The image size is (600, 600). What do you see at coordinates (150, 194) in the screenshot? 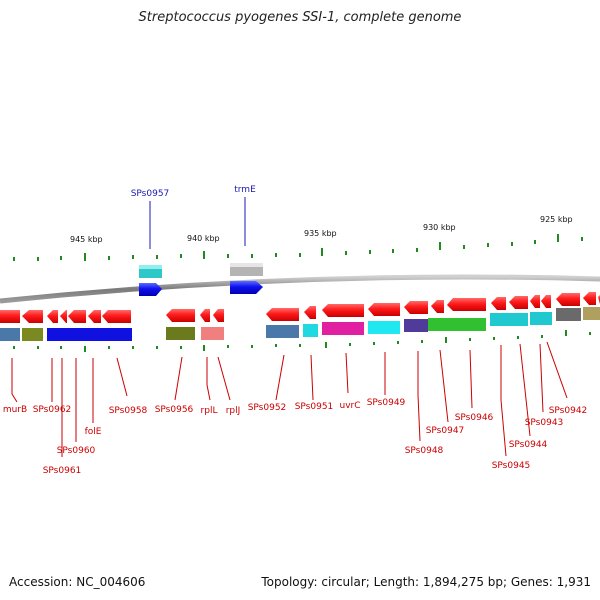
I see `label-SPs0957: SPs0957` at bounding box center [150, 194].